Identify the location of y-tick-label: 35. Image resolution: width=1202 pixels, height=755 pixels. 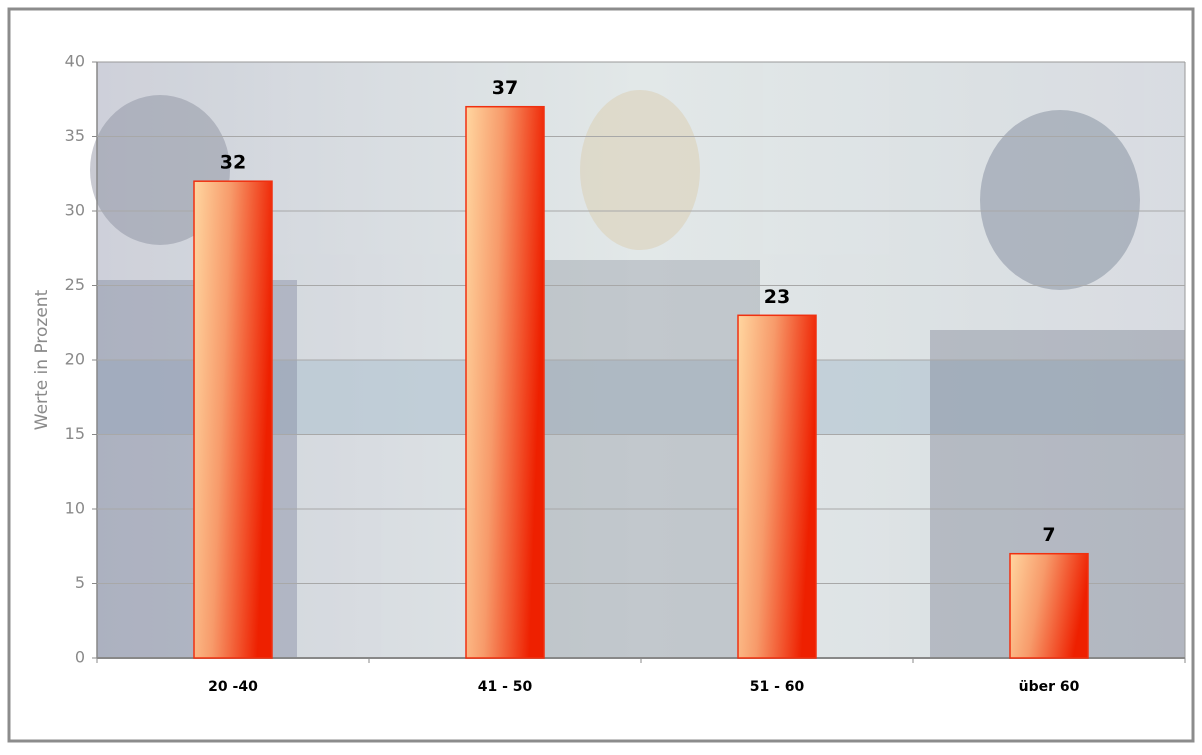
(75, 135).